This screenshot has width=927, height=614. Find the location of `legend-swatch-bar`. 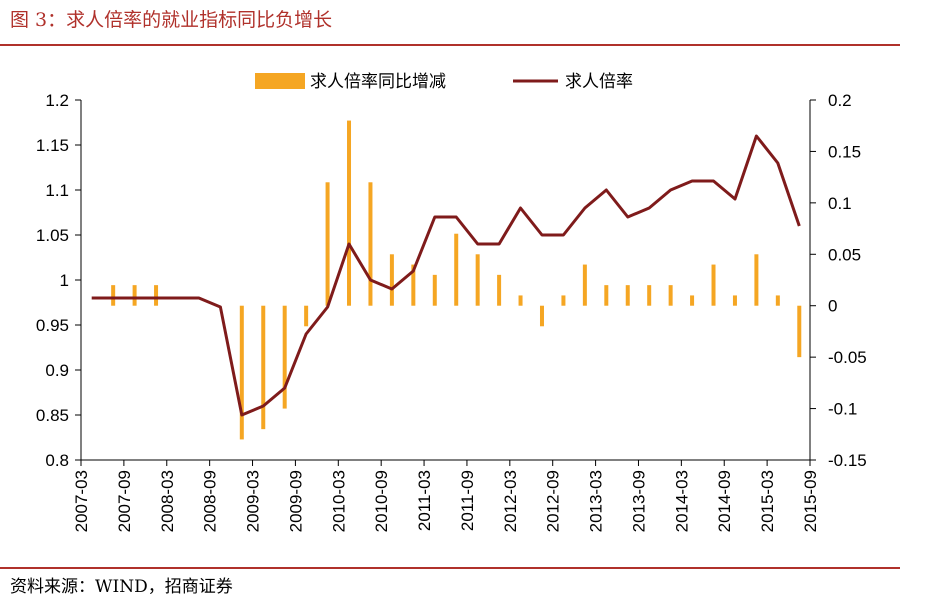

legend-swatch-bar is located at coordinates (280, 81).